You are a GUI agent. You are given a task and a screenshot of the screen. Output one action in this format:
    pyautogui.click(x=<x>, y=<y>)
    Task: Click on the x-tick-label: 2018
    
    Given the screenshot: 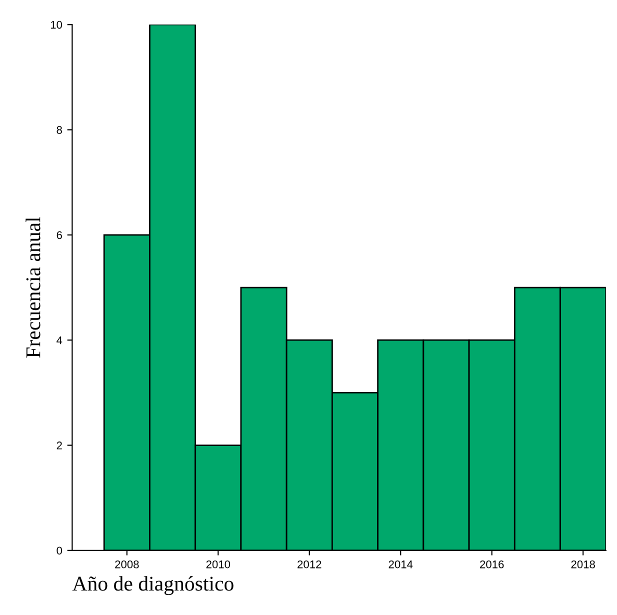 What is the action you would take?
    pyautogui.click(x=583, y=564)
    